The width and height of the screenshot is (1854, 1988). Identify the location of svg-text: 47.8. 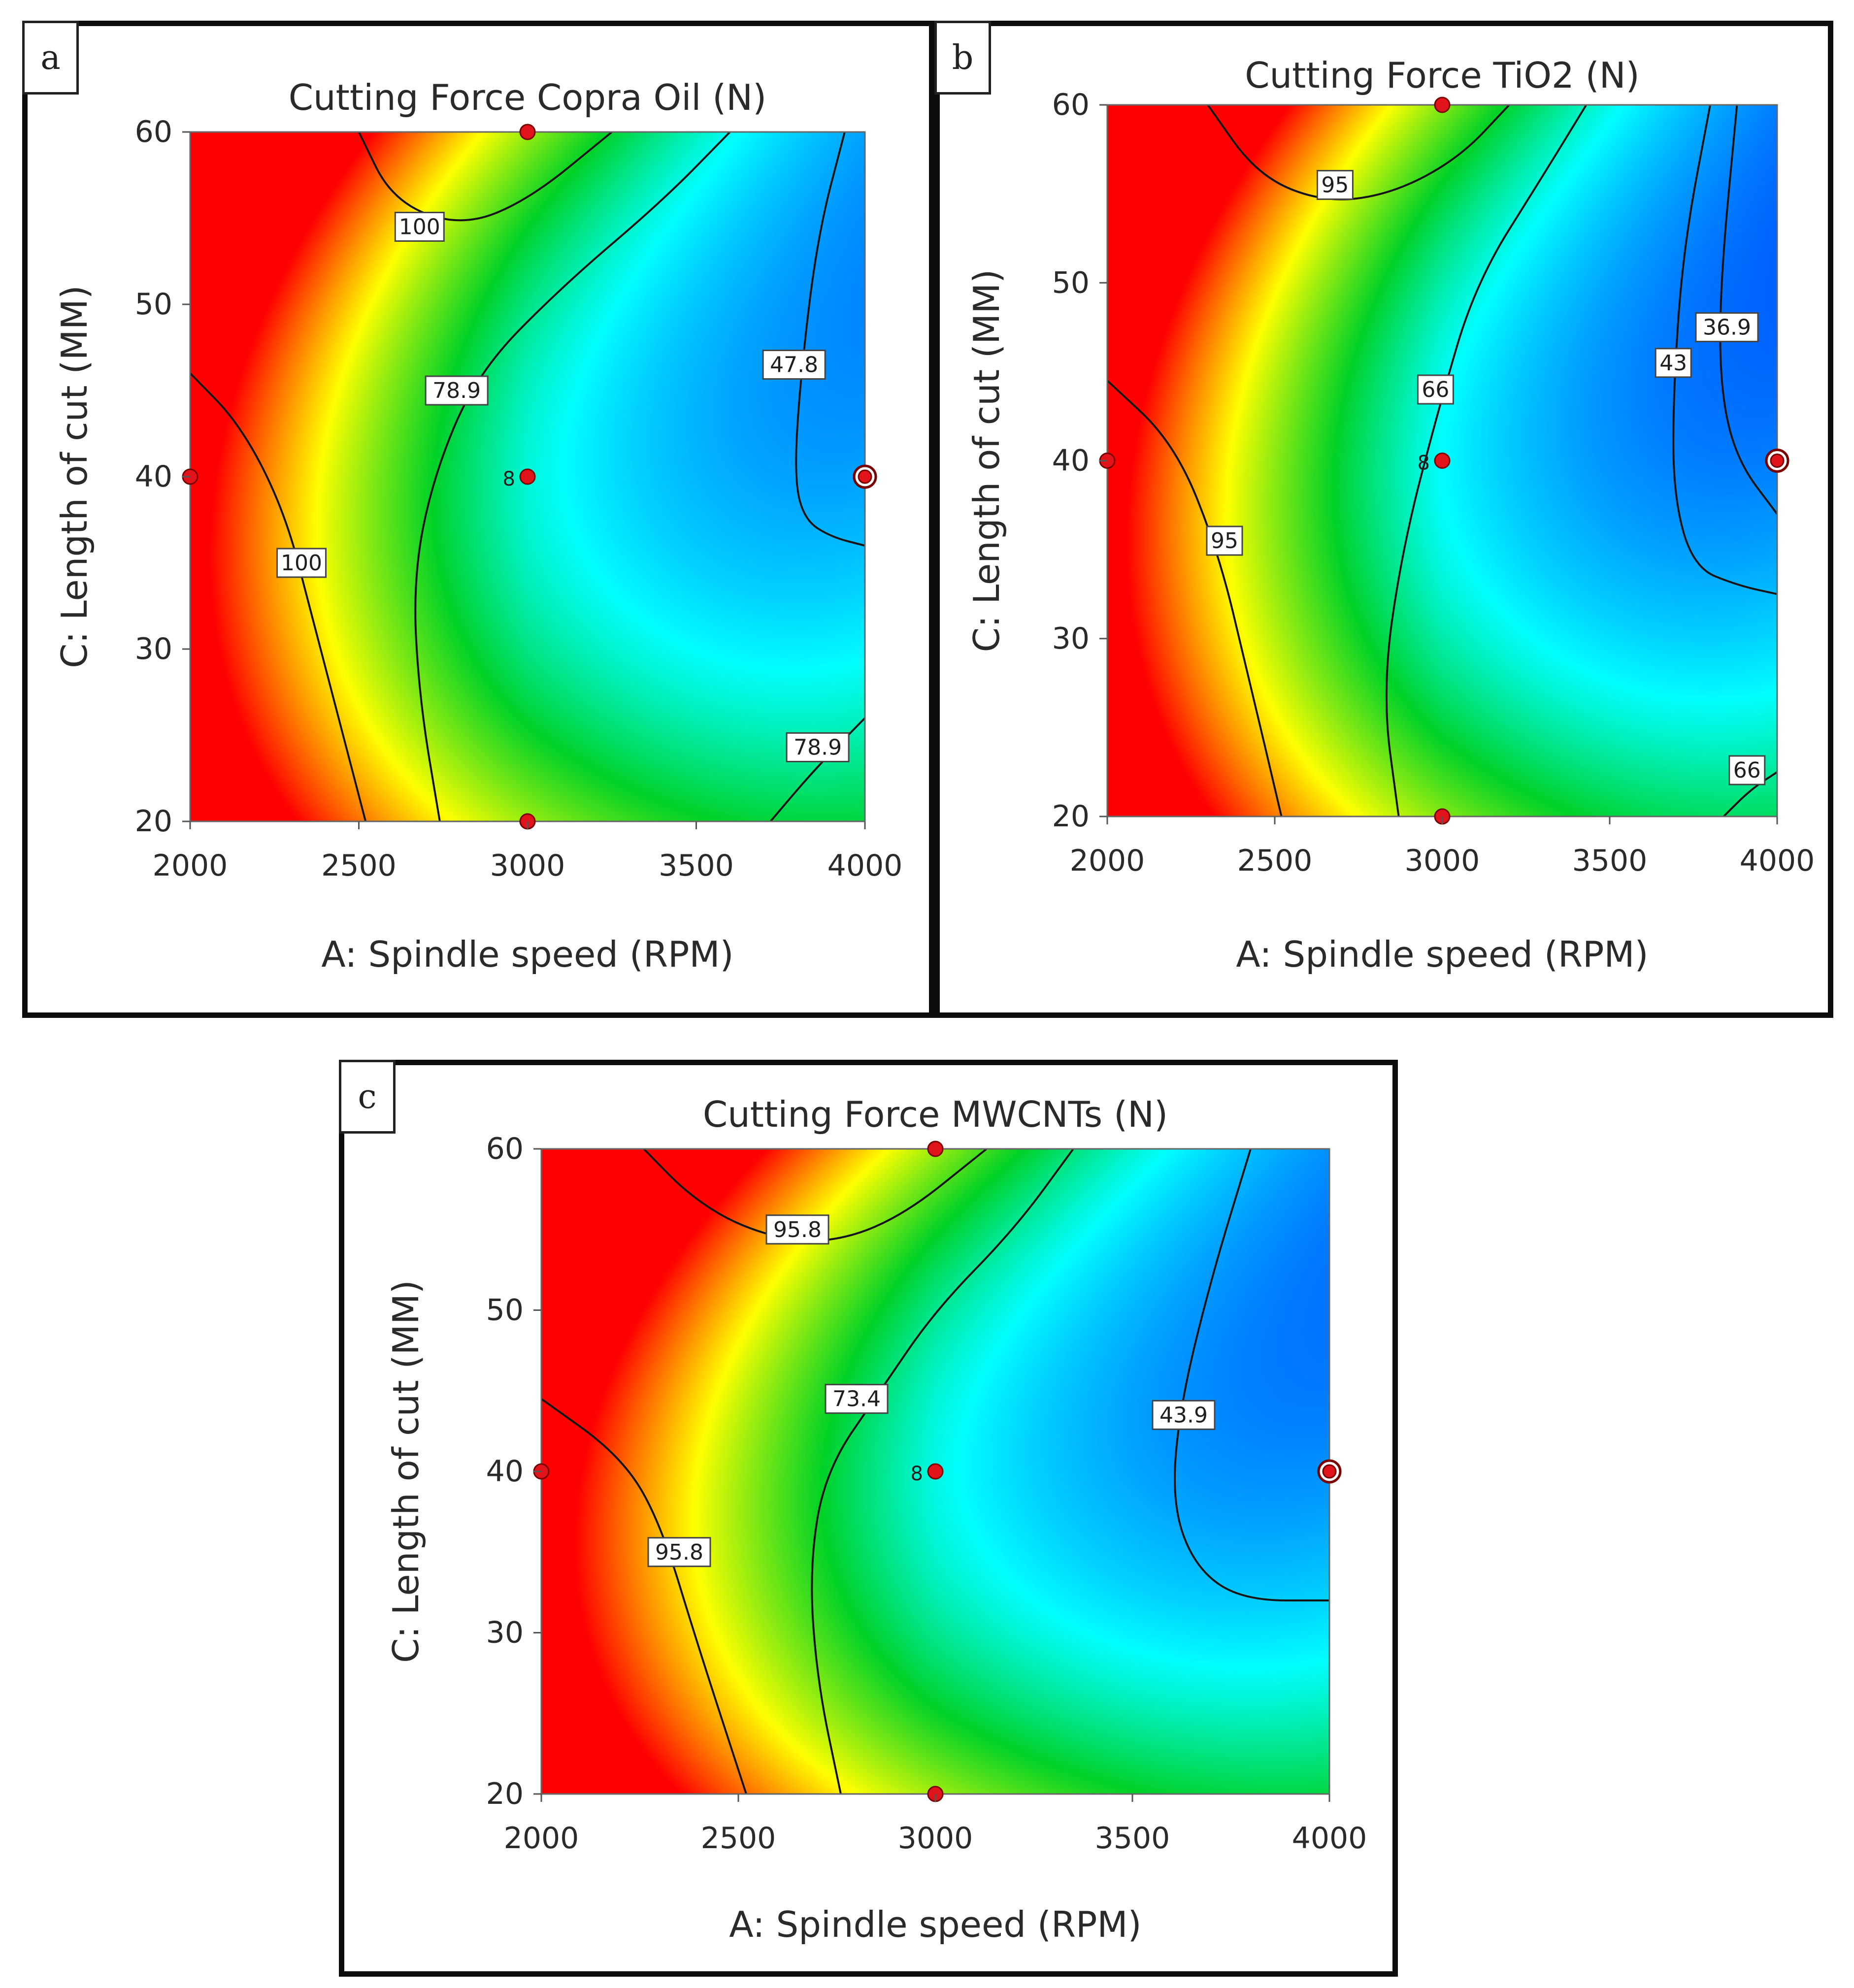
(794, 365).